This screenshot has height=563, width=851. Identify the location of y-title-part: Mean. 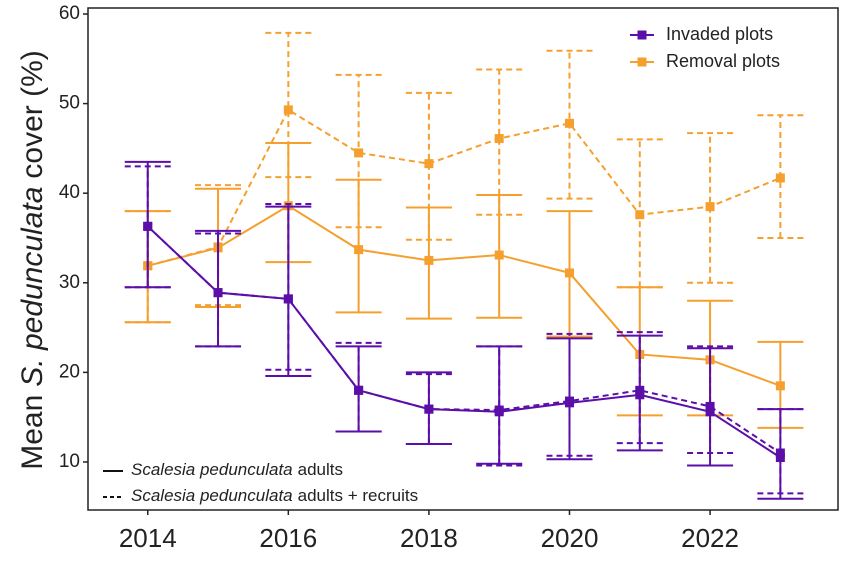
(32, 432).